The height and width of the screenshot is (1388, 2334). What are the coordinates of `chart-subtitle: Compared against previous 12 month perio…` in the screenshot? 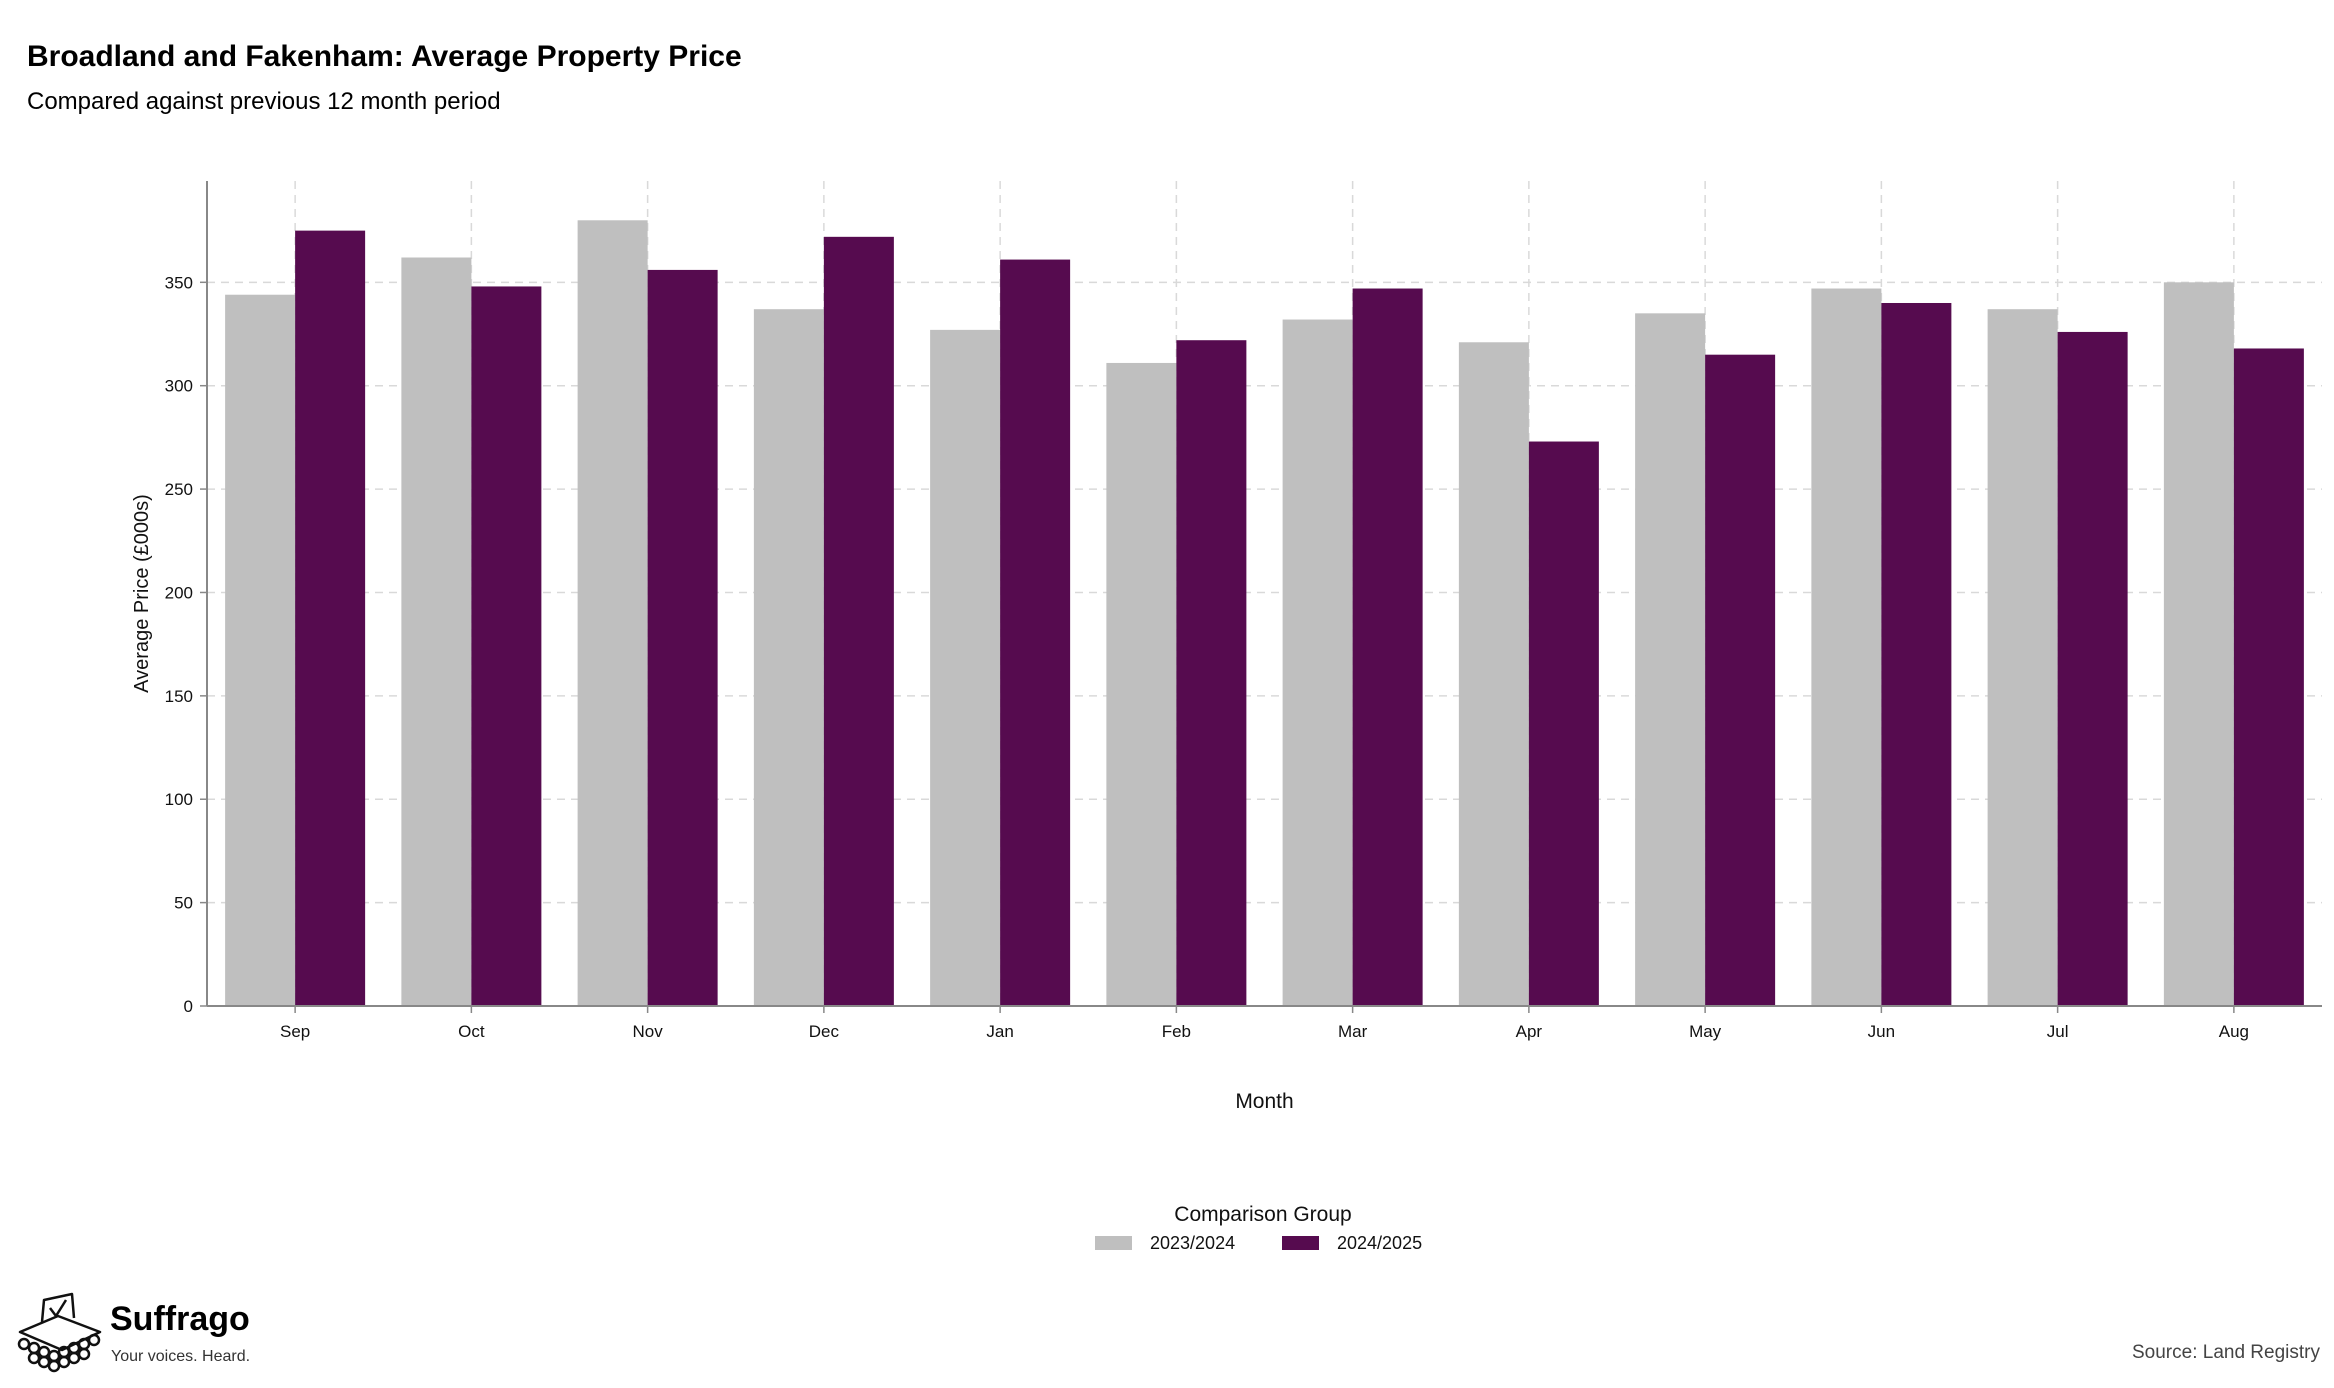 It's located at (264, 101).